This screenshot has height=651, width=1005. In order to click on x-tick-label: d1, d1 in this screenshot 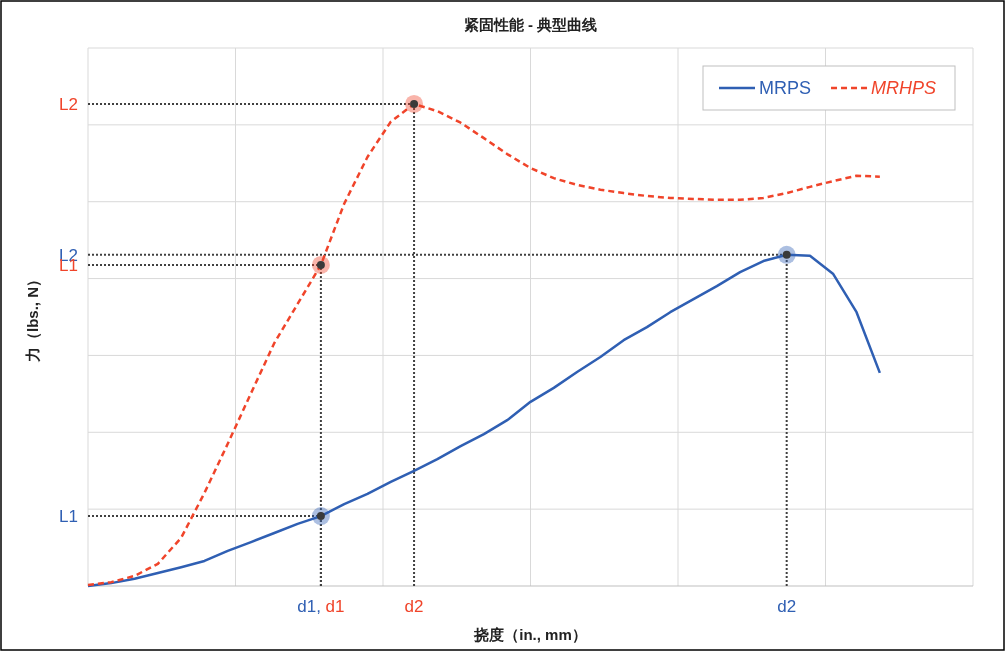, I will do `click(321, 606)`.